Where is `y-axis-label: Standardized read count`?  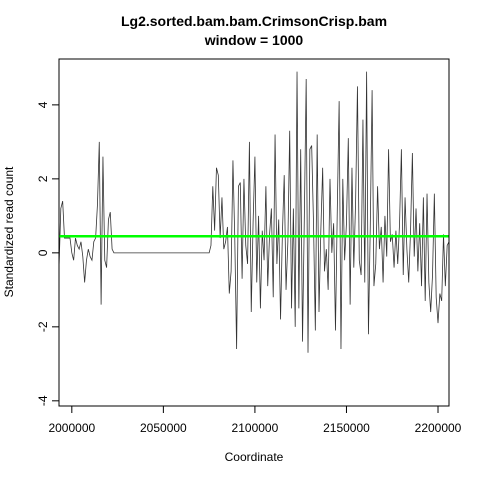 y-axis-label: Standardized read count is located at coordinates (9, 231).